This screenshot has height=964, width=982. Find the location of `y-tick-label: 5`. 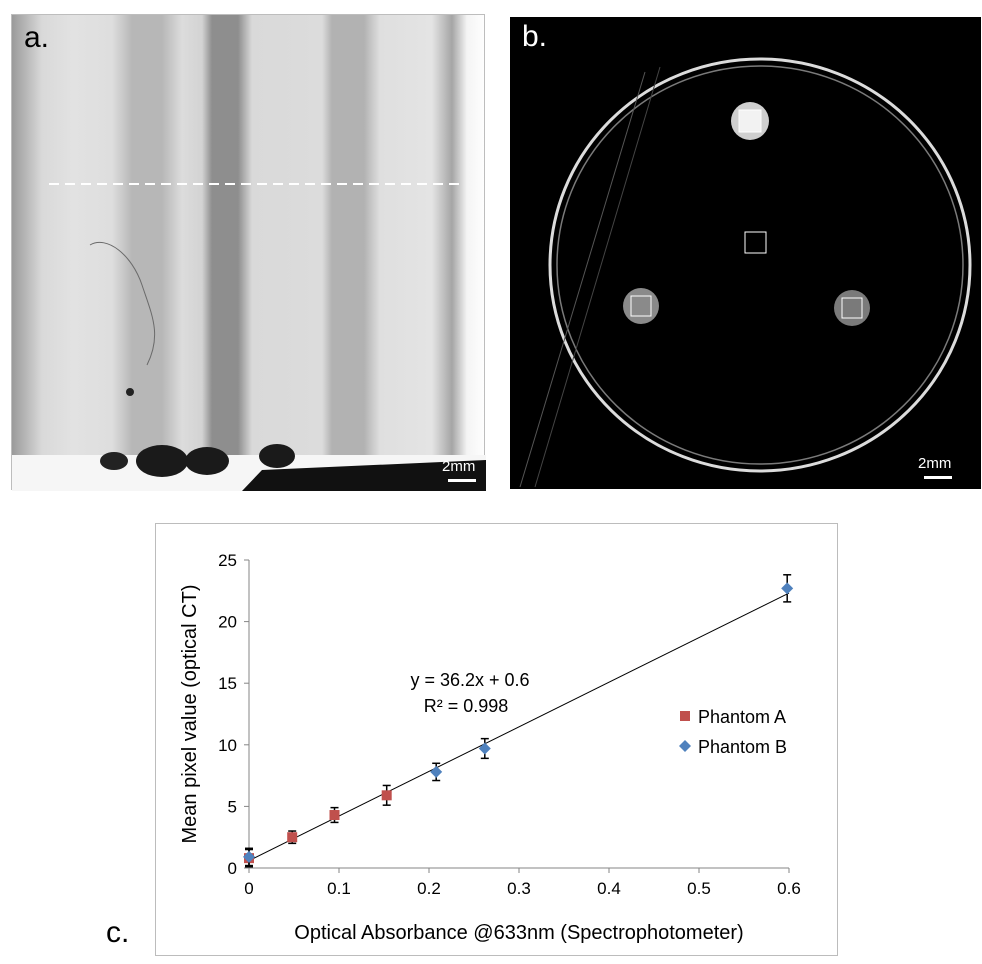

y-tick-label: 5 is located at coordinates (232, 806).